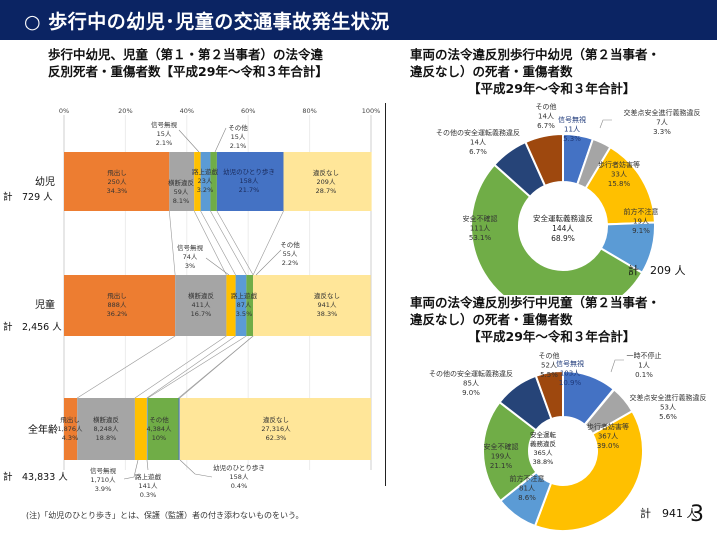  What do you see at coordinates (244, 314) in the screenshot?
I see `segment-pct: 3.5%` at bounding box center [244, 314].